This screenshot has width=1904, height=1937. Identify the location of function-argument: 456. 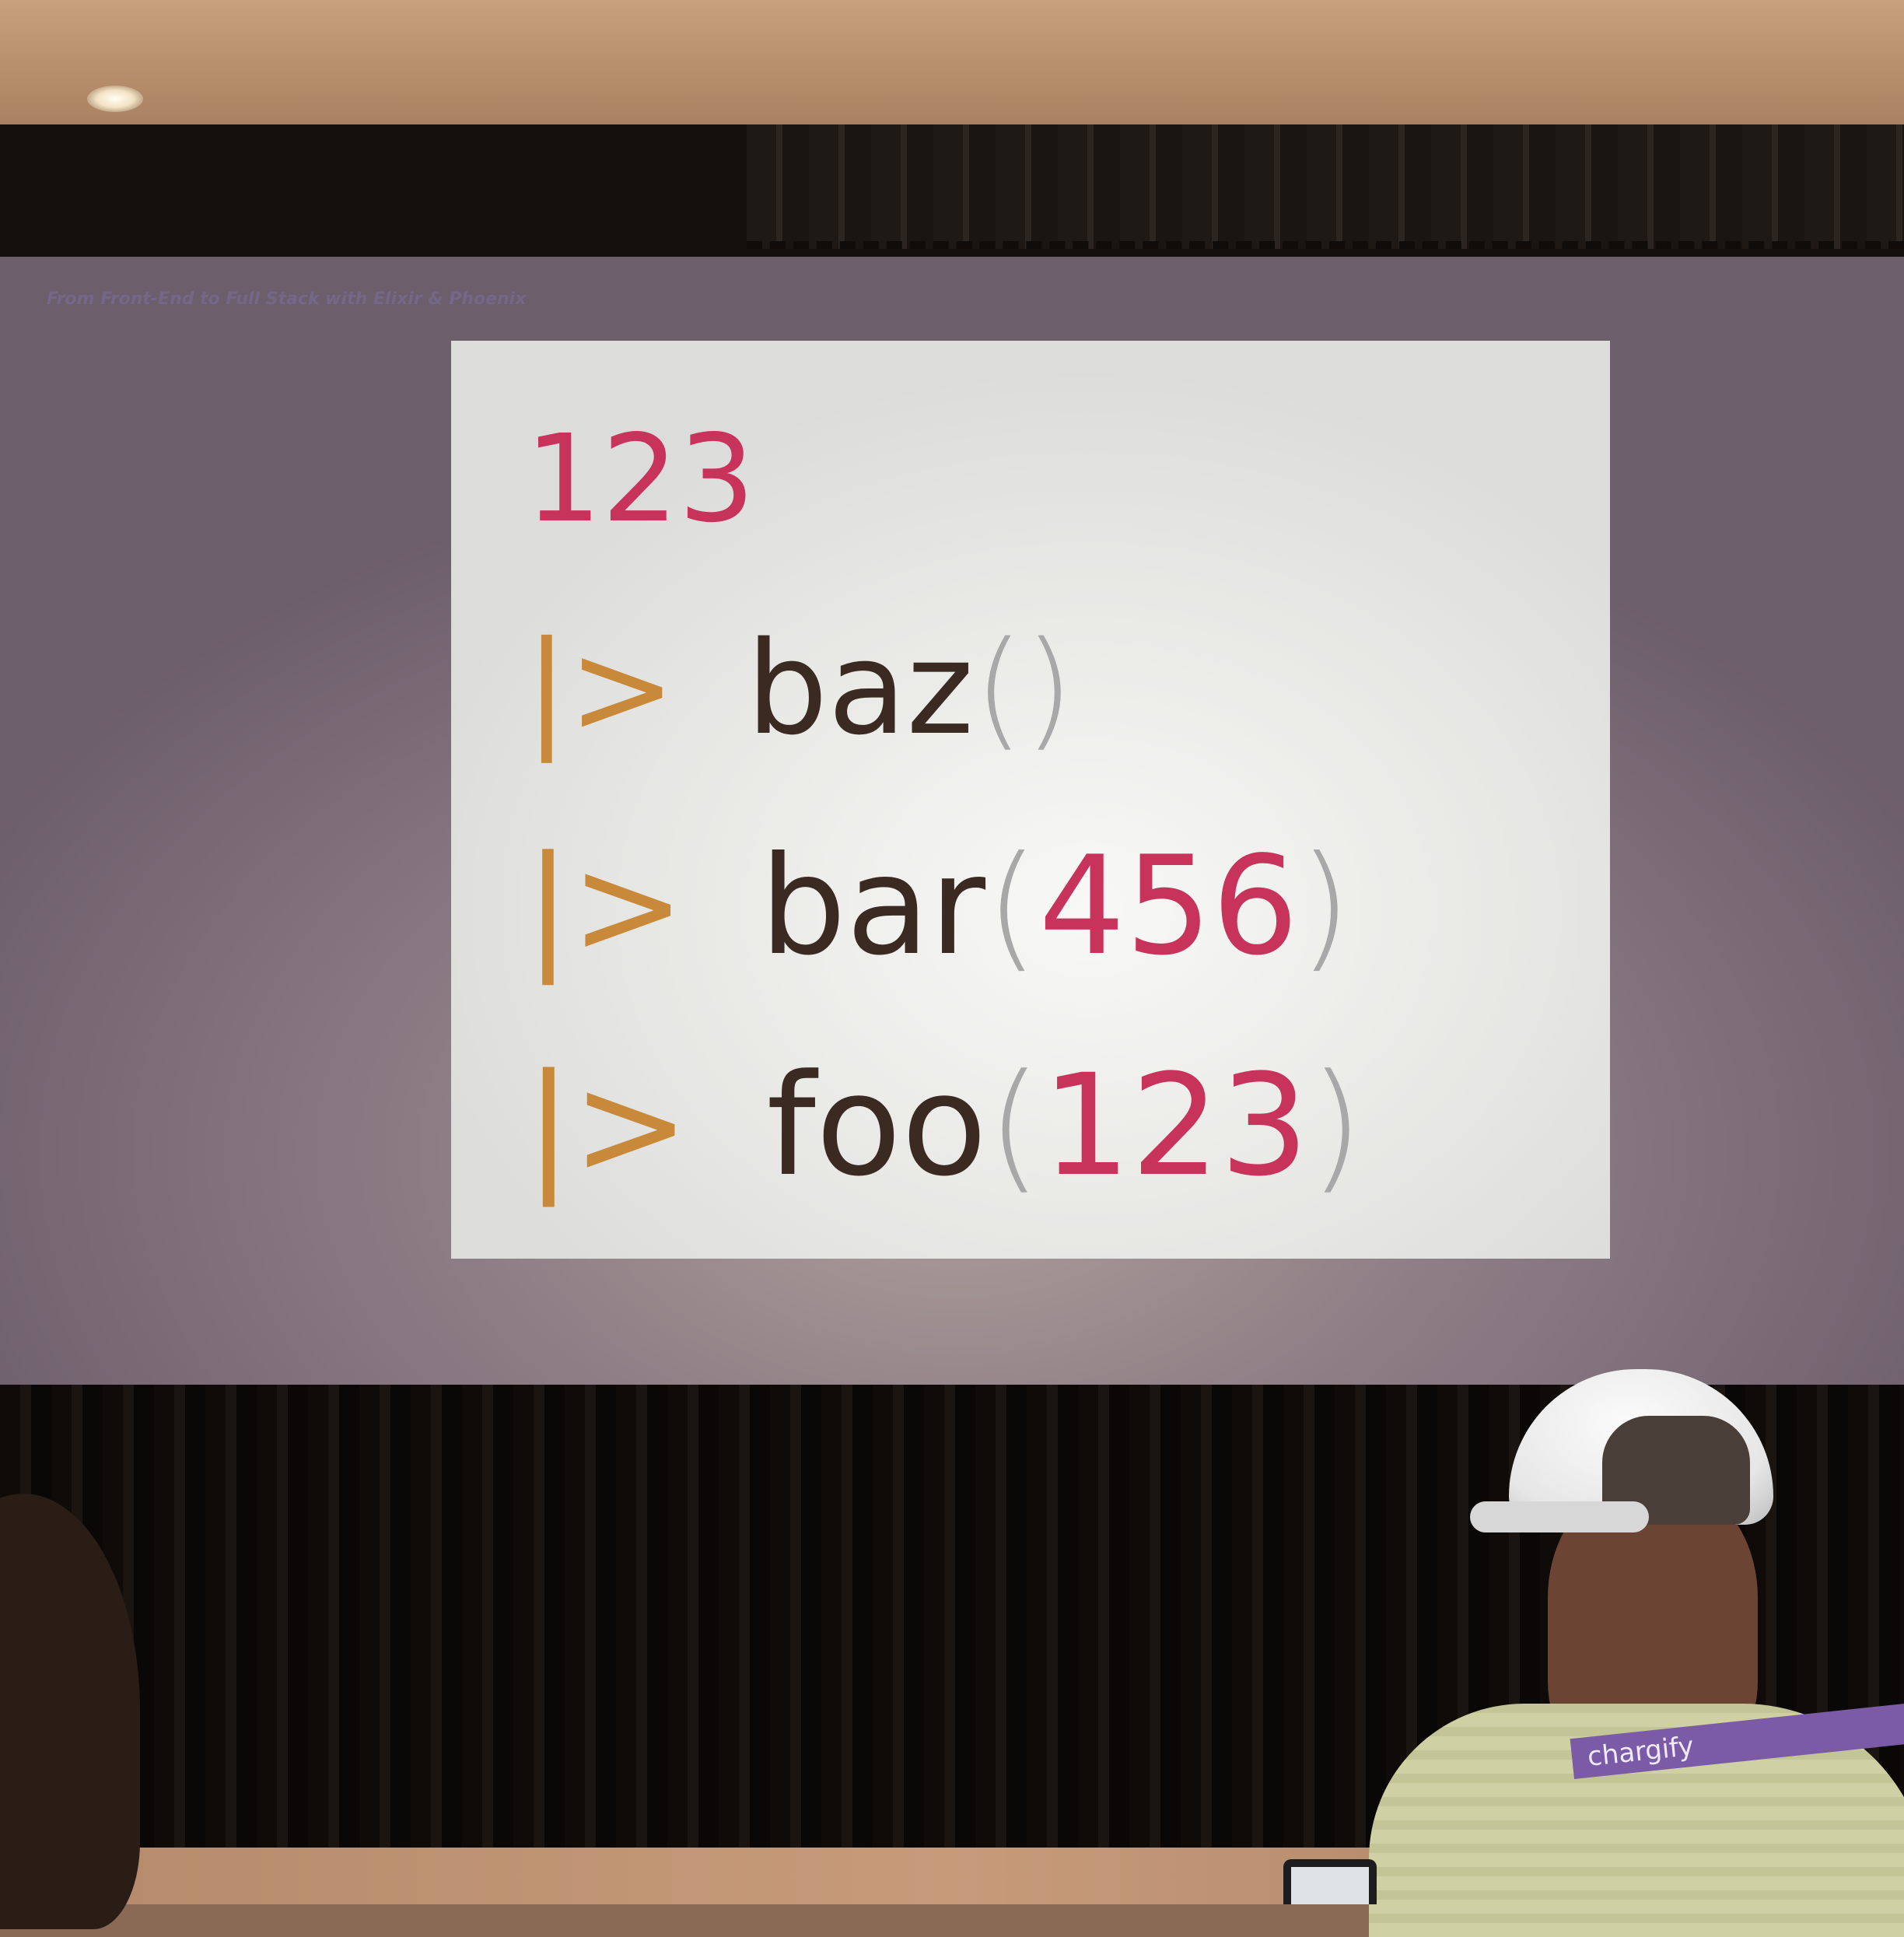
(1168, 907).